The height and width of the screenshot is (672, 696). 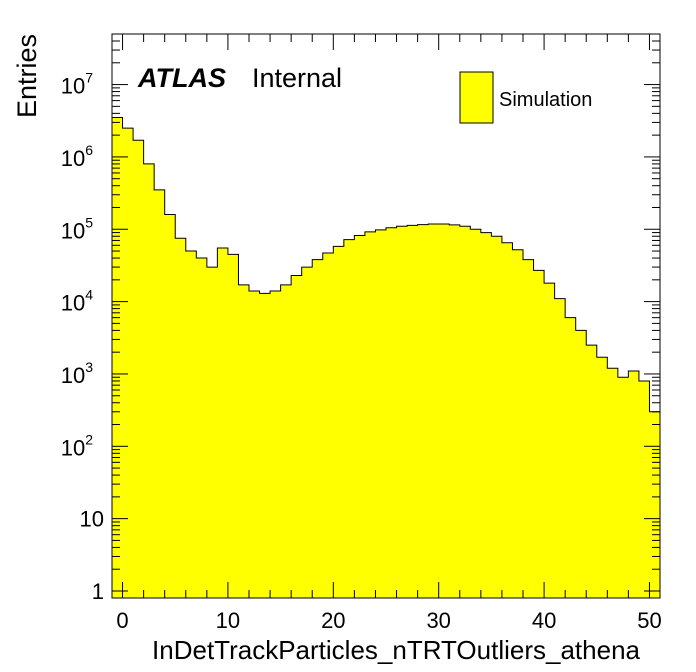 What do you see at coordinates (98, 591) in the screenshot?
I see `y-tick-label: 1` at bounding box center [98, 591].